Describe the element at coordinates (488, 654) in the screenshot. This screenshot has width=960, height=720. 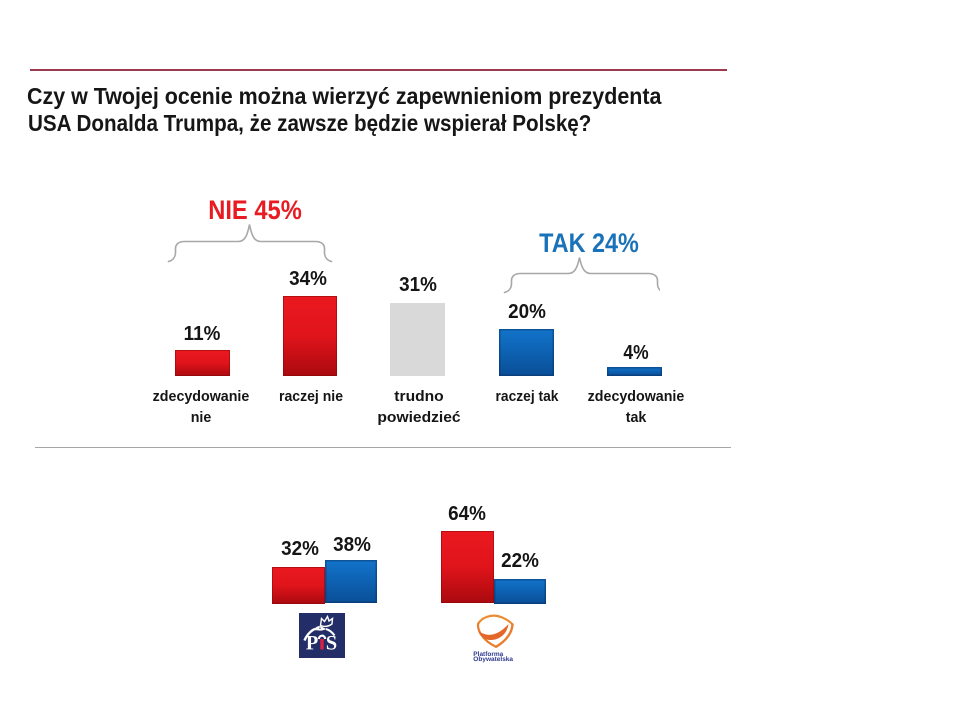
I see `svg-text: Platforma` at that location.